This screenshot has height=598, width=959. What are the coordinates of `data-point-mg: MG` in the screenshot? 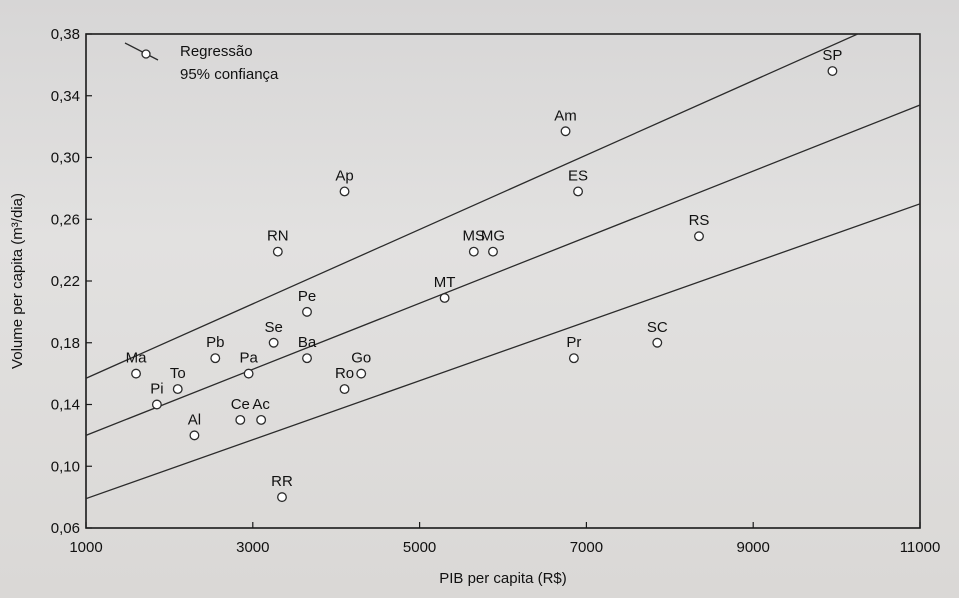 It's located at (493, 242).